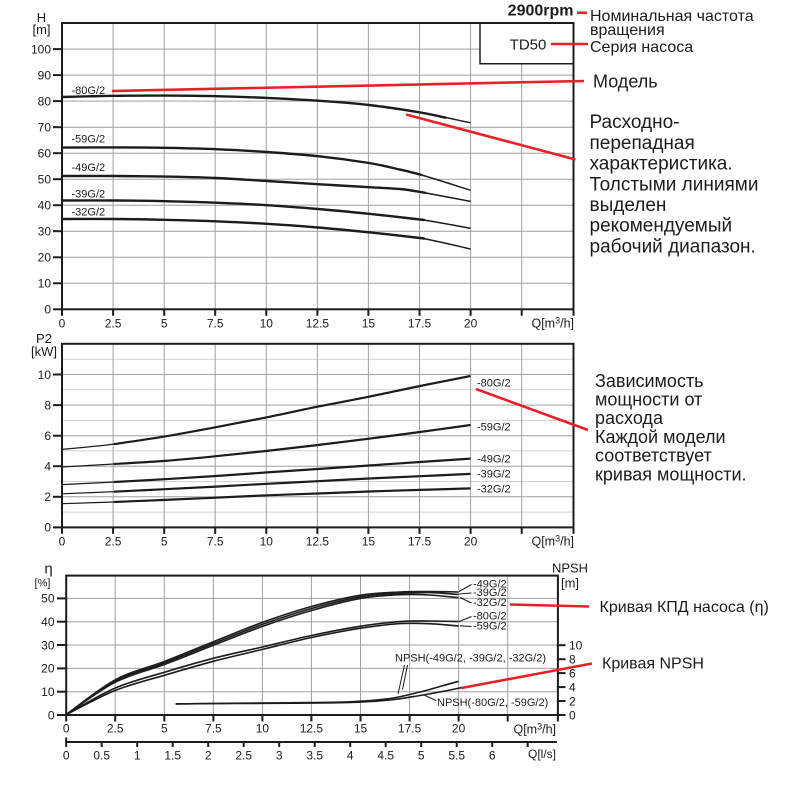  What do you see at coordinates (625, 82) in the screenshot?
I see `svg-text: Модель` at bounding box center [625, 82].